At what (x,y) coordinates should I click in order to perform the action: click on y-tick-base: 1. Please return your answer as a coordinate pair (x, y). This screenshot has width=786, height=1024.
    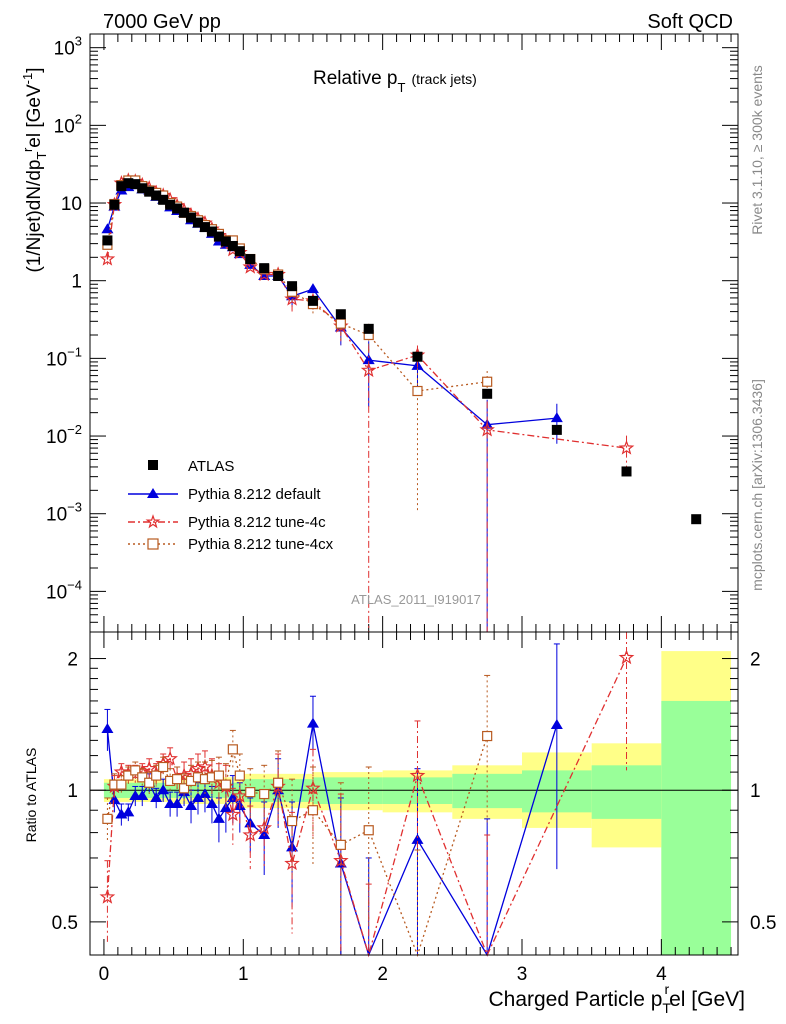
    Looking at the image, I should click on (76, 282).